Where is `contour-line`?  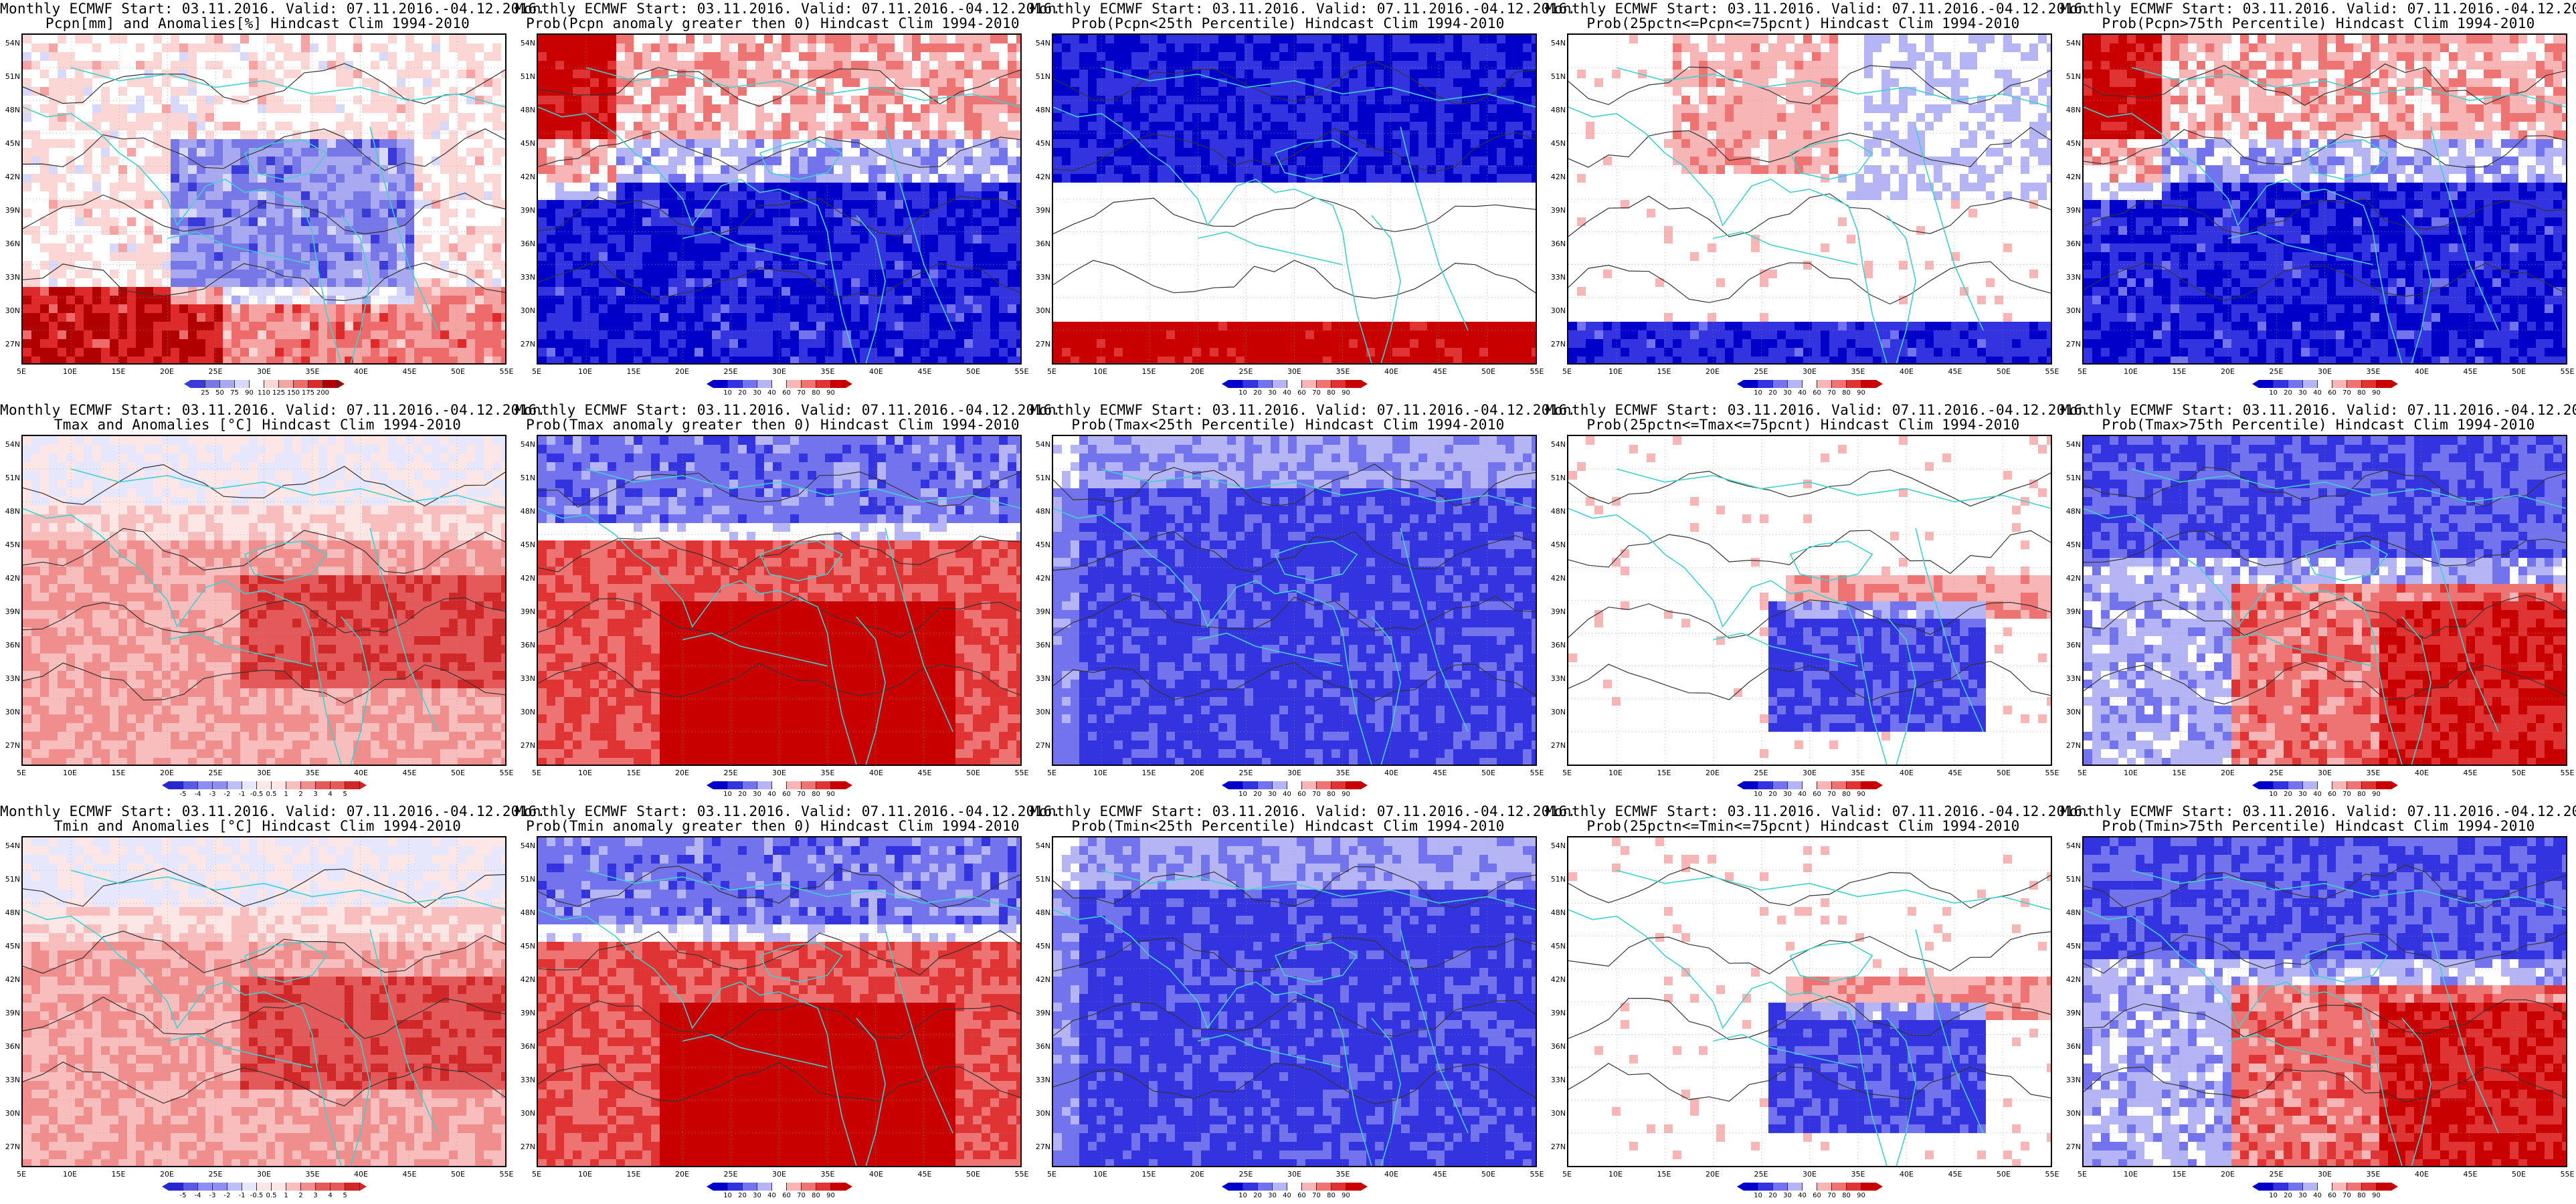 contour-line is located at coordinates (779, 87).